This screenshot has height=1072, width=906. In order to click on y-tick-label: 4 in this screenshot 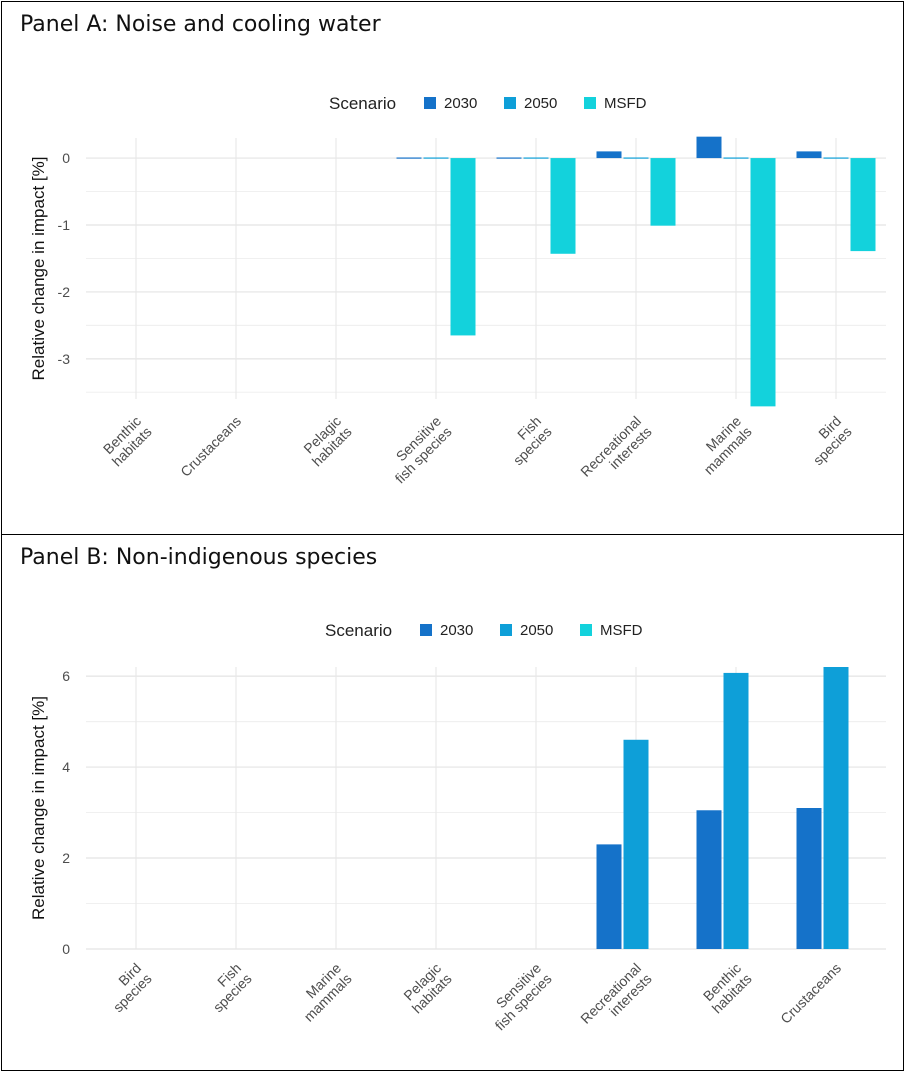, I will do `click(66, 767)`.